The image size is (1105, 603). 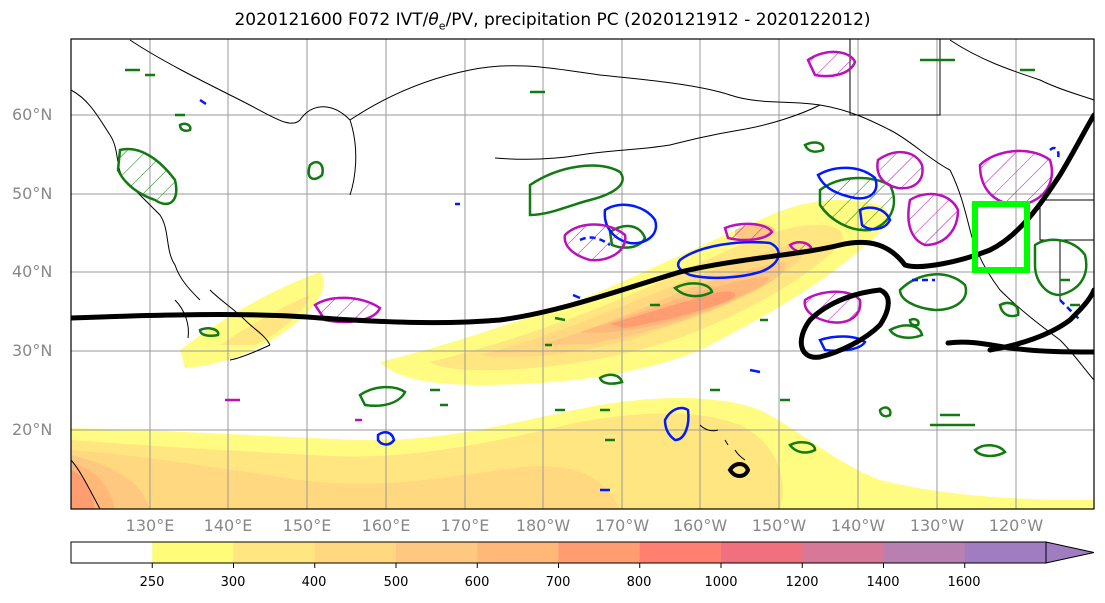 I want to click on colorbar-tick-label: 1400, so click(x=883, y=582).